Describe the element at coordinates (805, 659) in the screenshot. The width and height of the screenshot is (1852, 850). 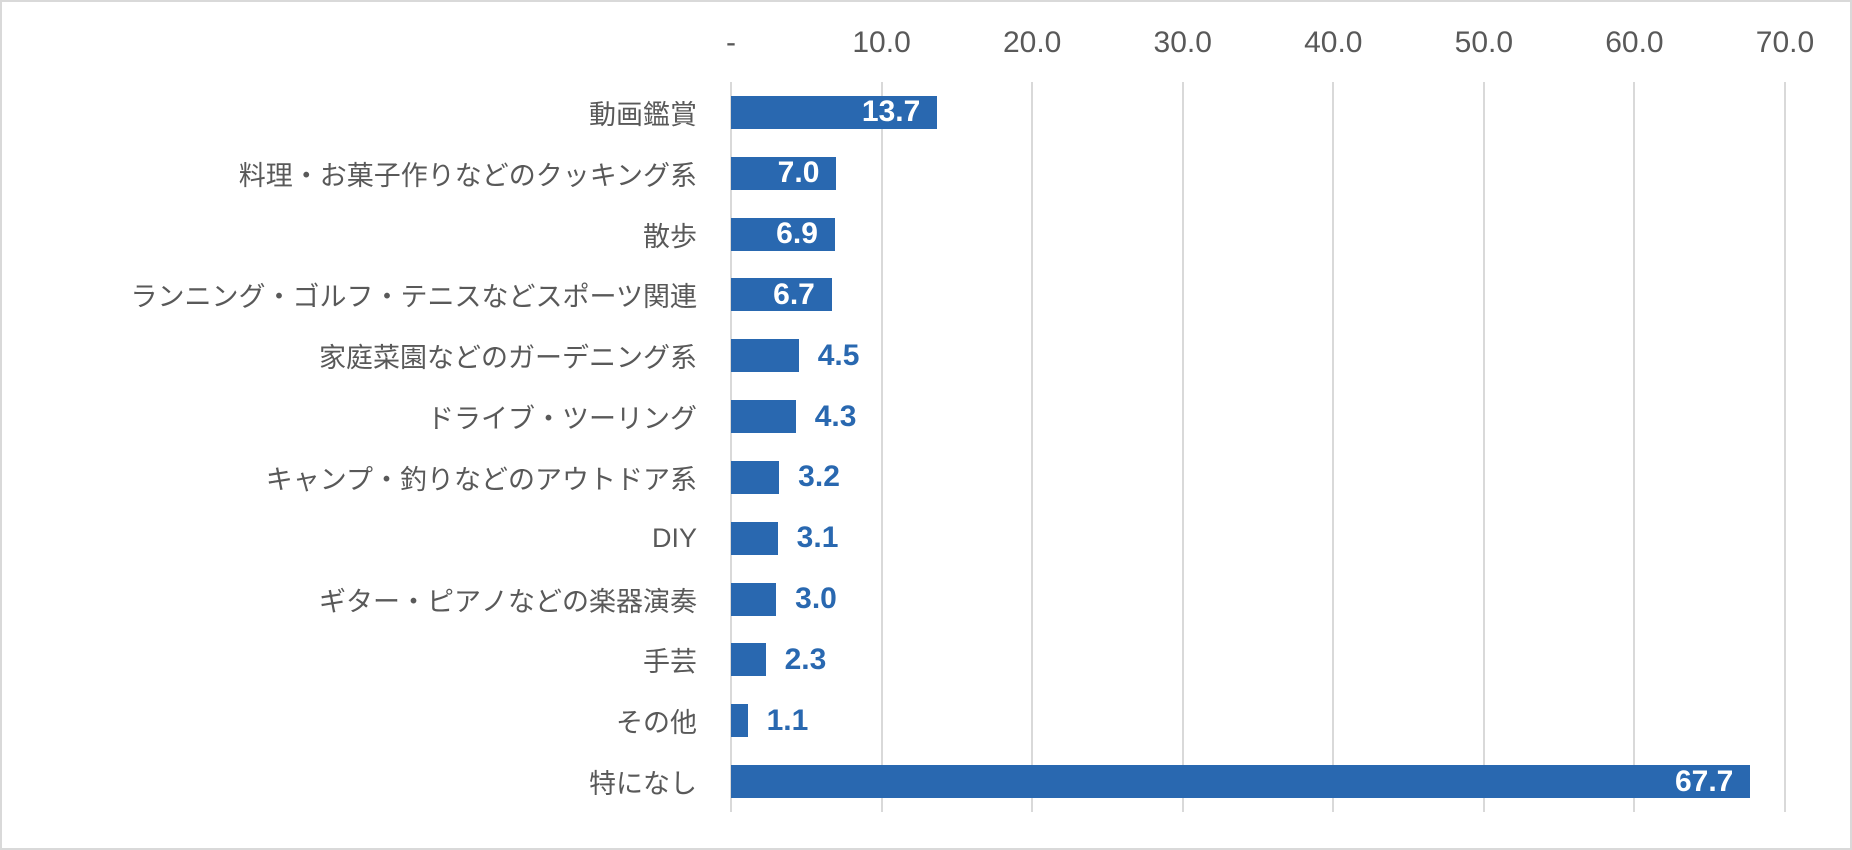
I see `value-label: 2.3` at that location.